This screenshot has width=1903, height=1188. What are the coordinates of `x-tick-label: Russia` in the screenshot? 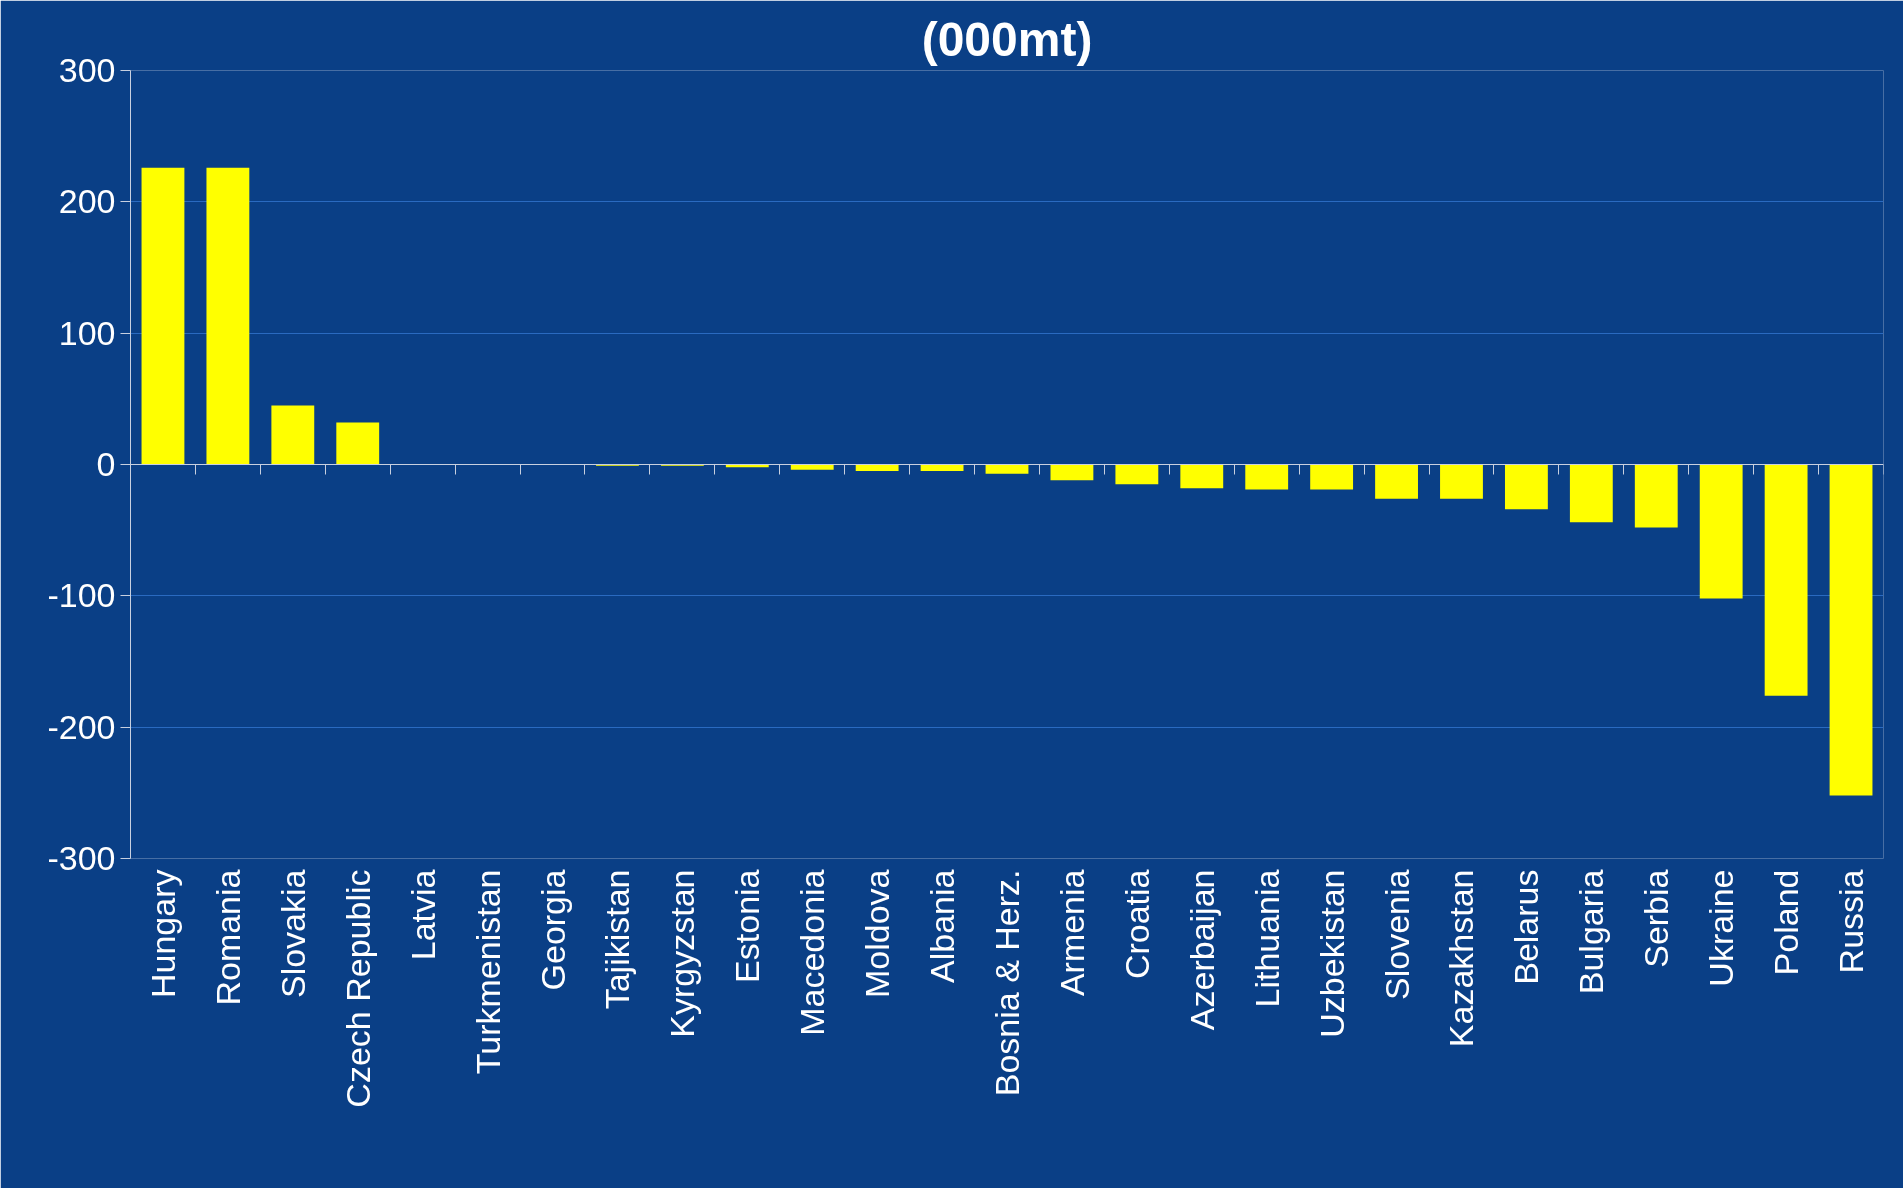 It's located at (1851, 921).